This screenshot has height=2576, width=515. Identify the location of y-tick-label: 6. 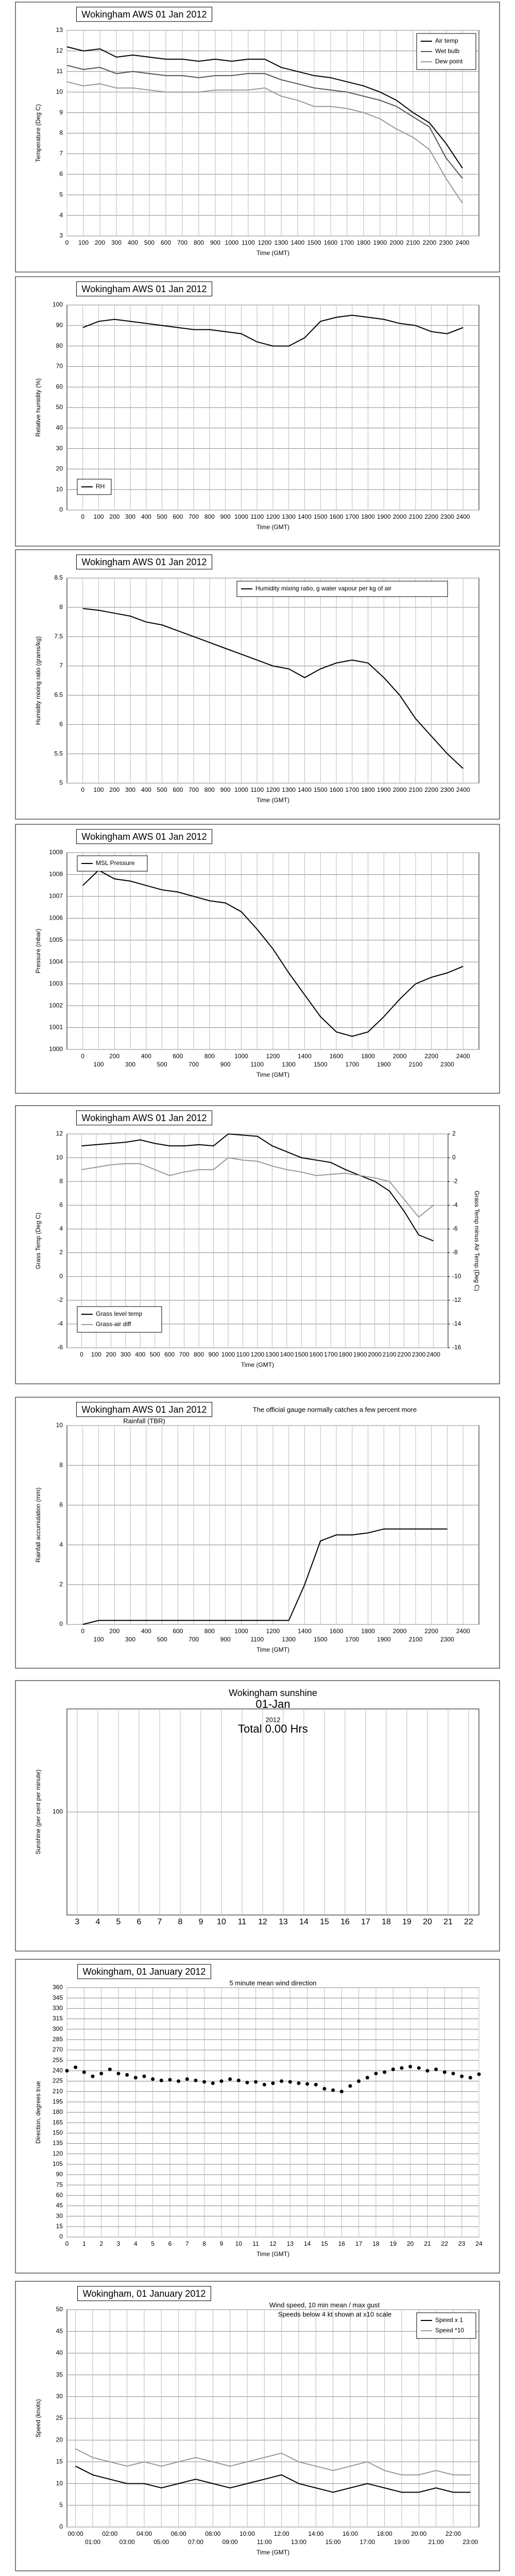
(61, 173).